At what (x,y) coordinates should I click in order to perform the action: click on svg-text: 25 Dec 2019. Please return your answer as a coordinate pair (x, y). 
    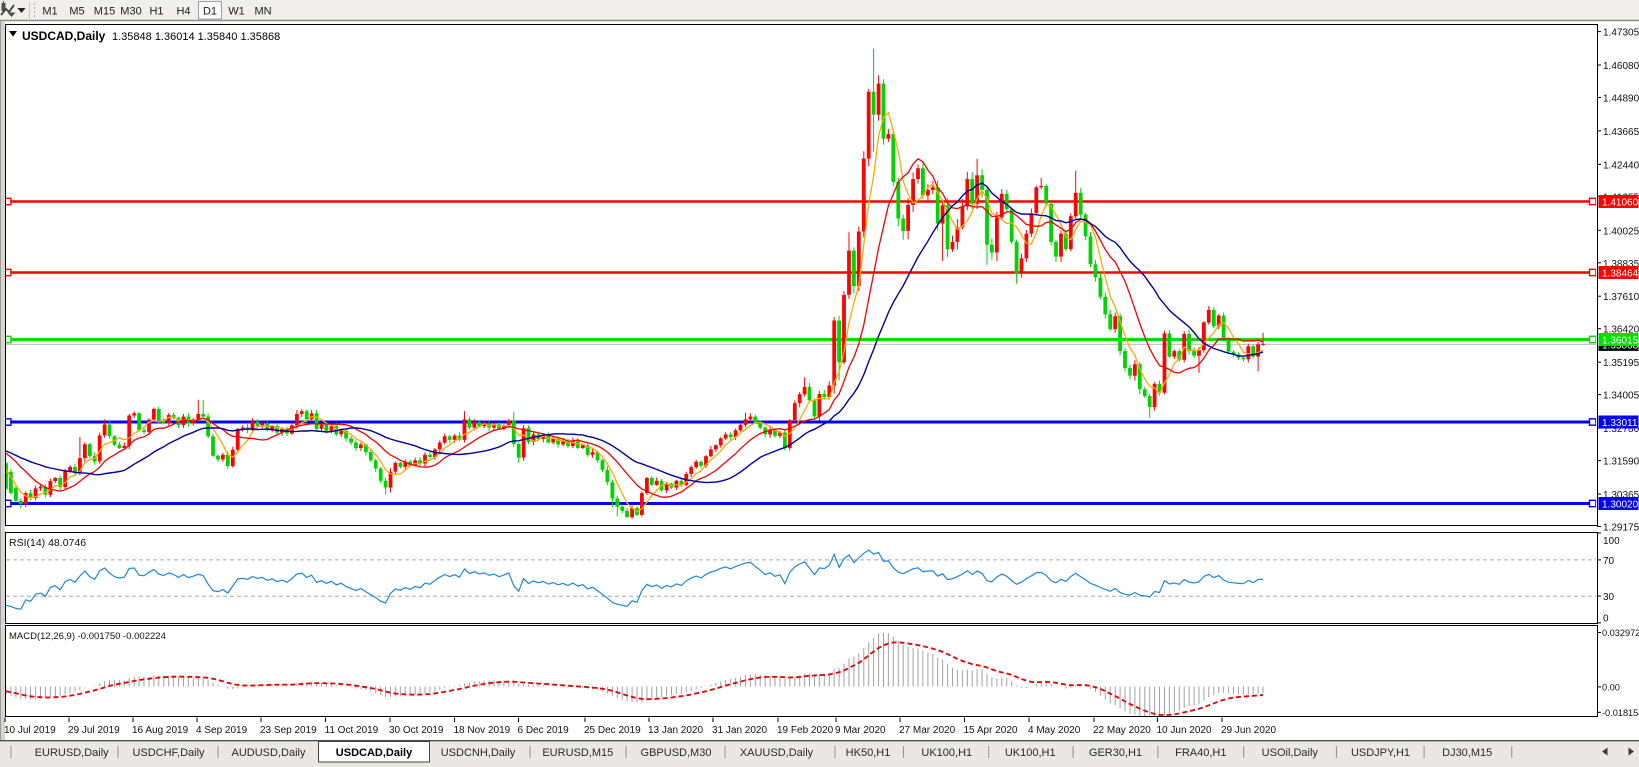
    Looking at the image, I should click on (612, 730).